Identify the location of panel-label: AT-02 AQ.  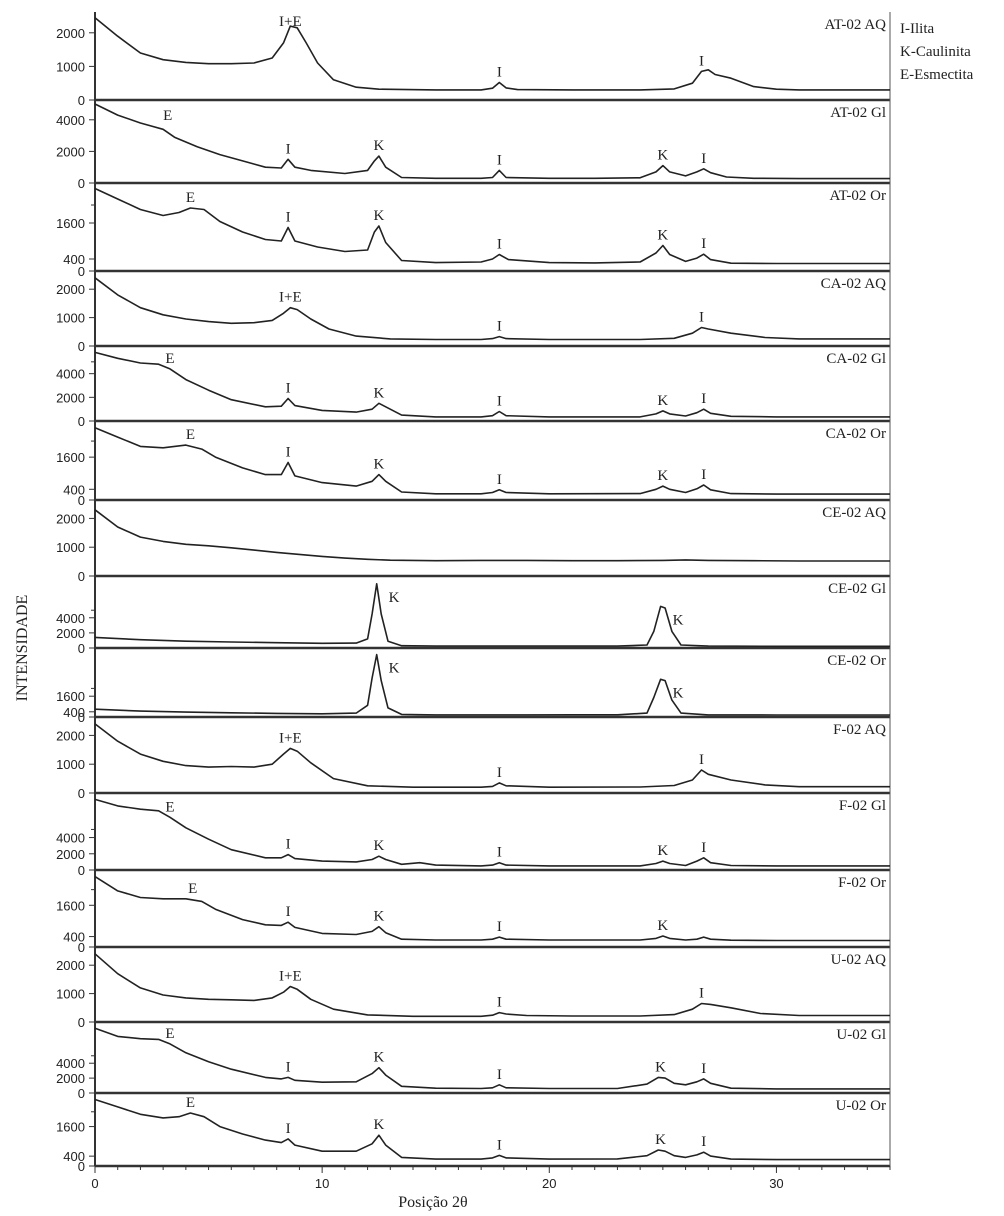
(855, 25).